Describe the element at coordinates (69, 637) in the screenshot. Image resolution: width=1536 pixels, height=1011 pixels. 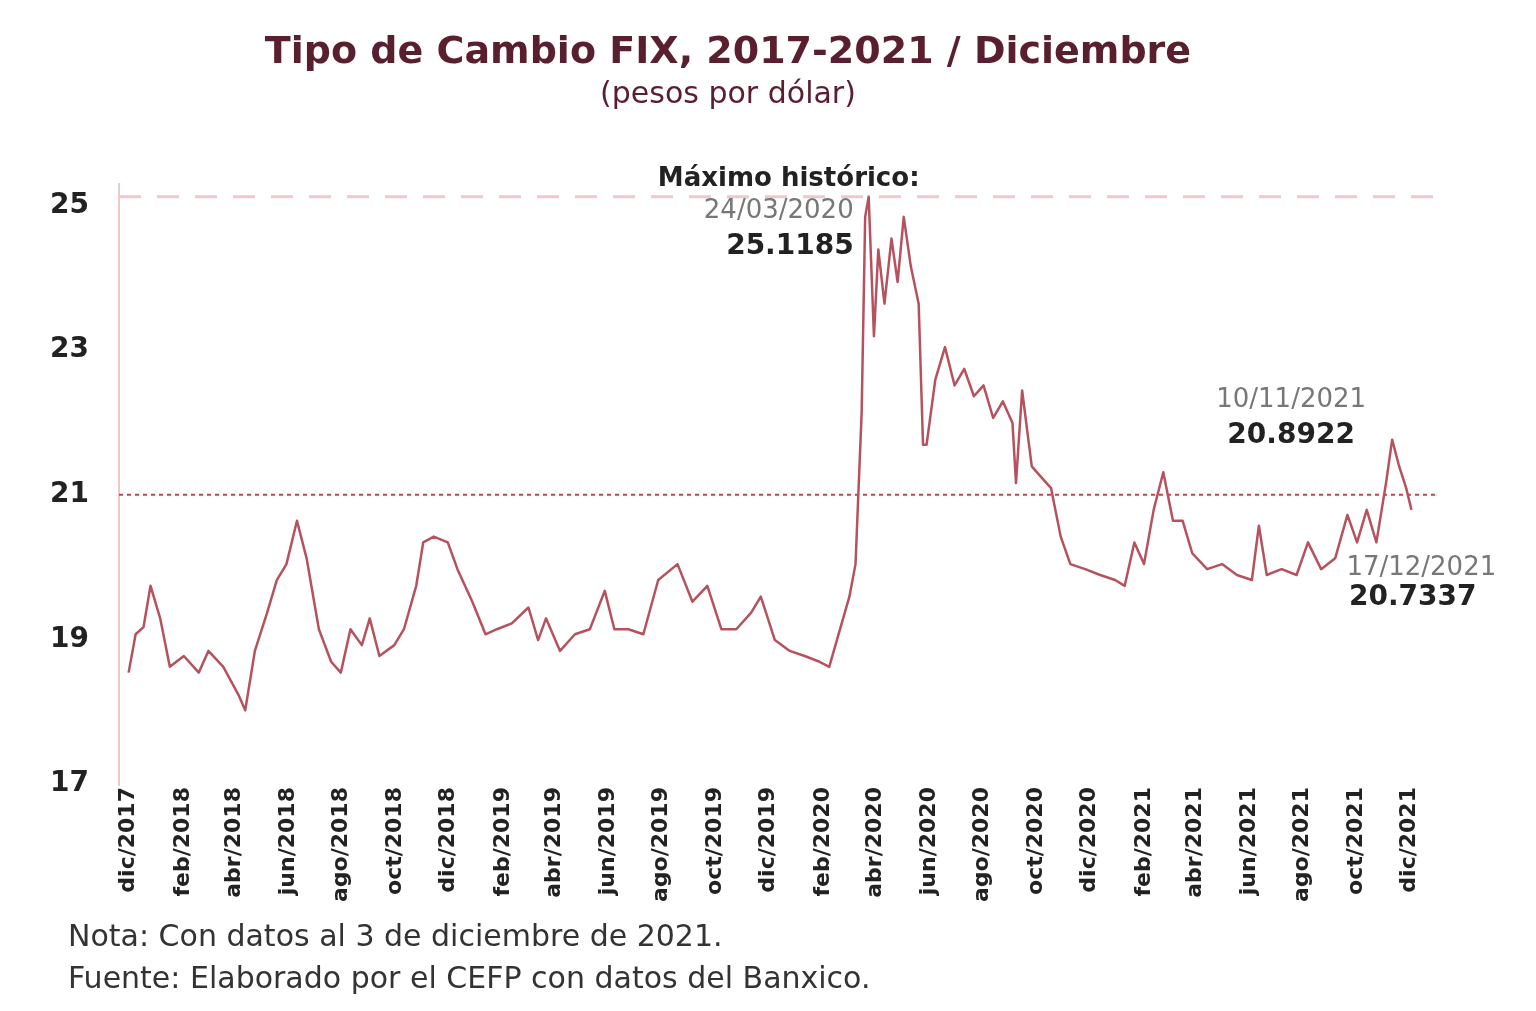
I see `y-tick-label: 19` at that location.